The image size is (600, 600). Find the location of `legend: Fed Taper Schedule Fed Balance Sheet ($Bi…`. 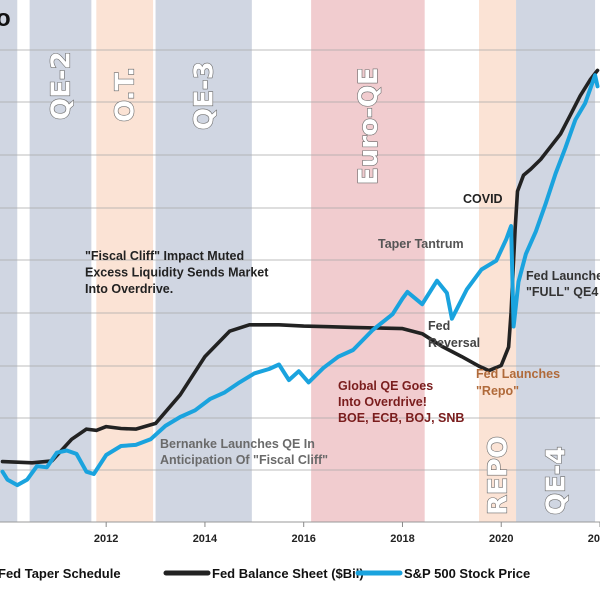

legend: Fed Taper Schedule Fed Balance Sheet ($Bi… is located at coordinates (300, 576).